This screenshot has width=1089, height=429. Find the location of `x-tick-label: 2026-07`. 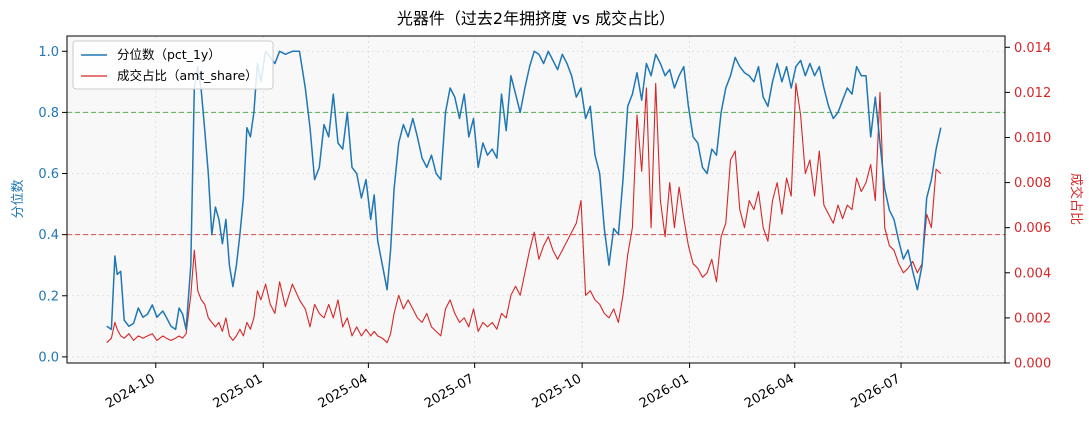

x-tick-label: 2026-07 is located at coordinates (875, 391).